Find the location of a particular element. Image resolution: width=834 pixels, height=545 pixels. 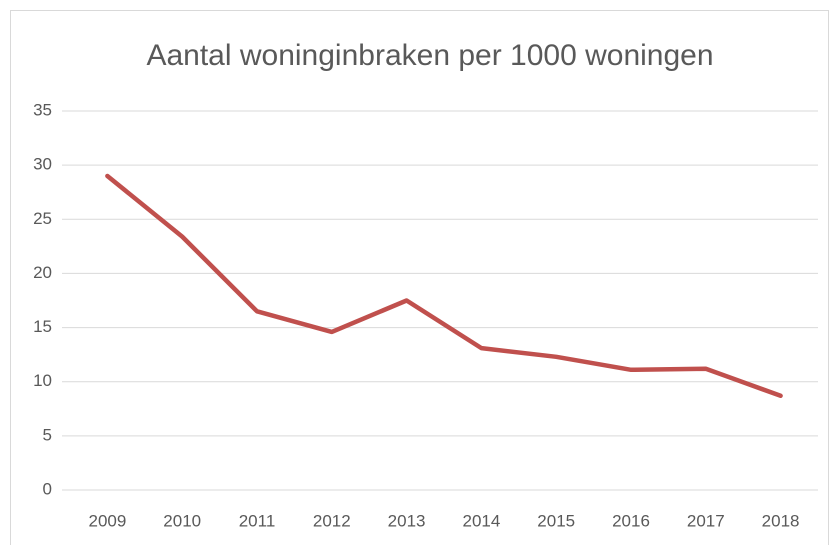

x-tick-label: 2010 is located at coordinates (182, 520).